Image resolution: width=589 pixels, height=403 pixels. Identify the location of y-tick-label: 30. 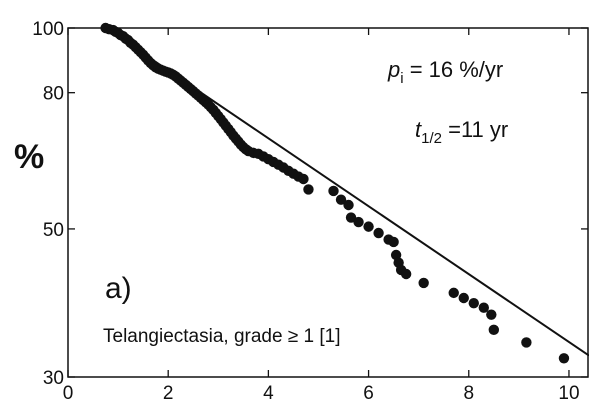
(53, 378).